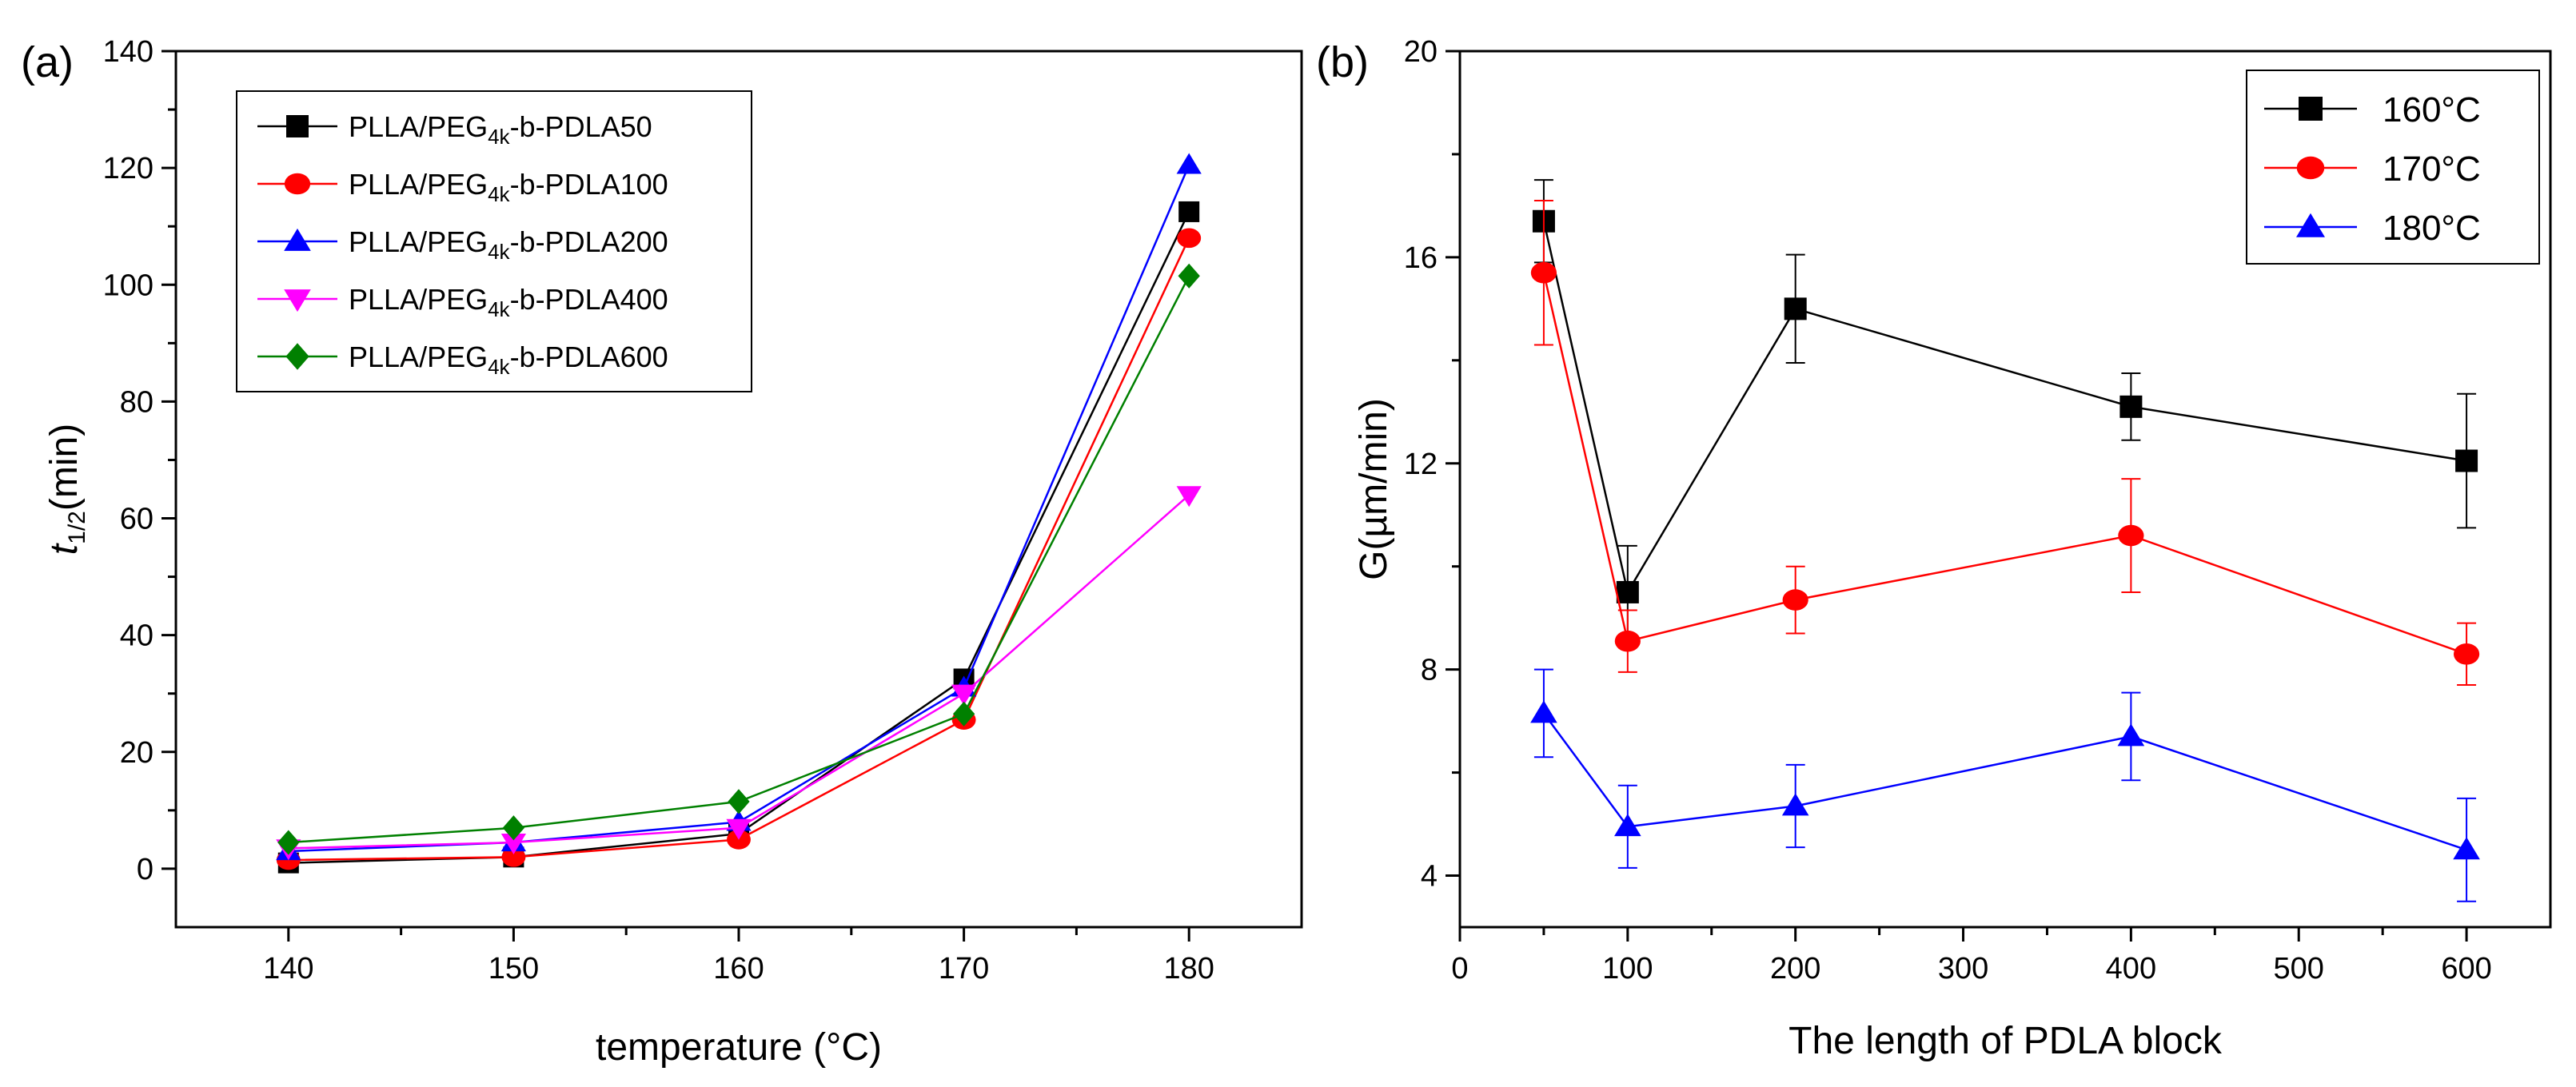  What do you see at coordinates (137, 520) in the screenshot?
I see `y-tick-label: 60` at bounding box center [137, 520].